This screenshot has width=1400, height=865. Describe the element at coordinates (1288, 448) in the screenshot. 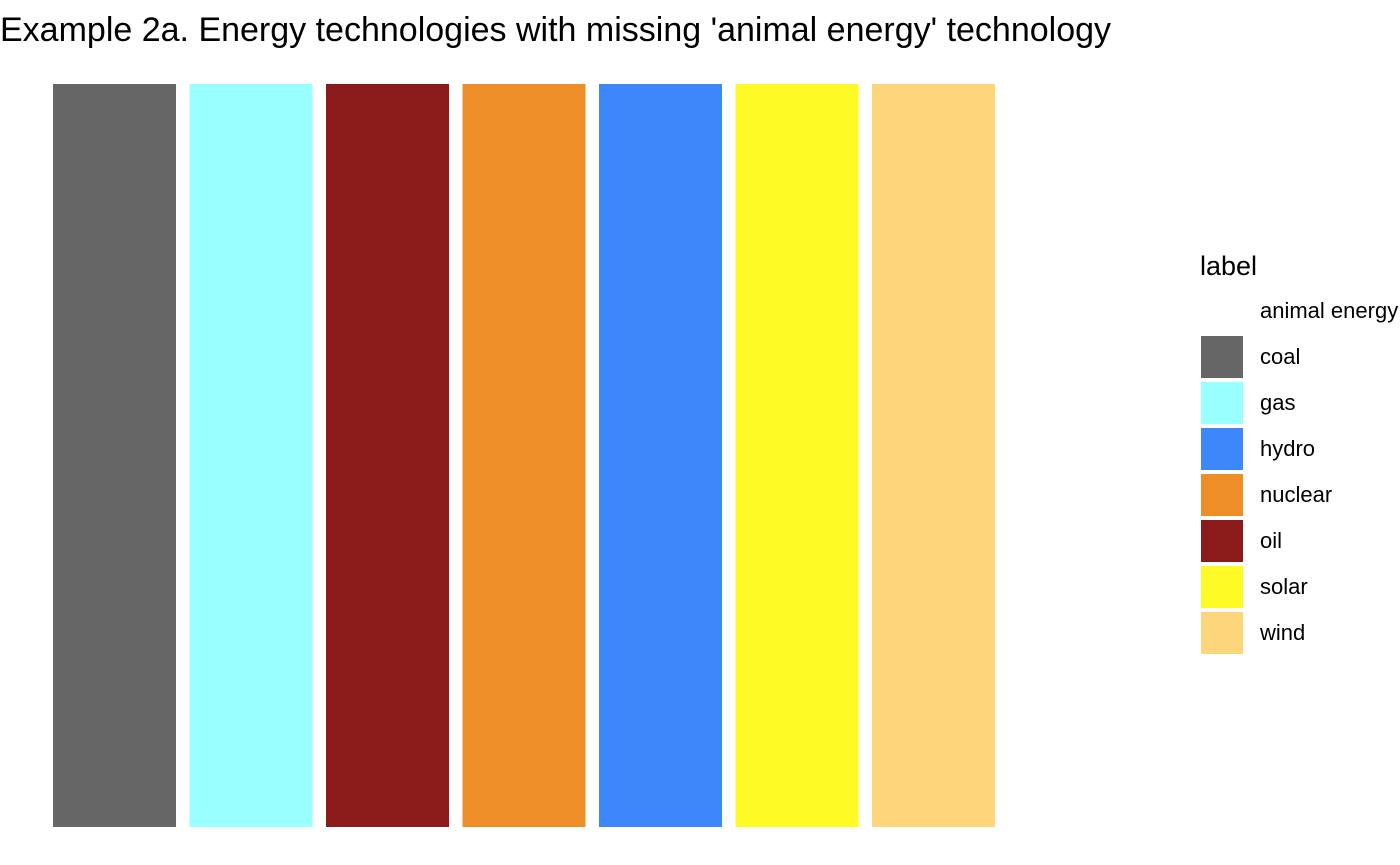

I see `legend-label-hydro: hydro` at that location.